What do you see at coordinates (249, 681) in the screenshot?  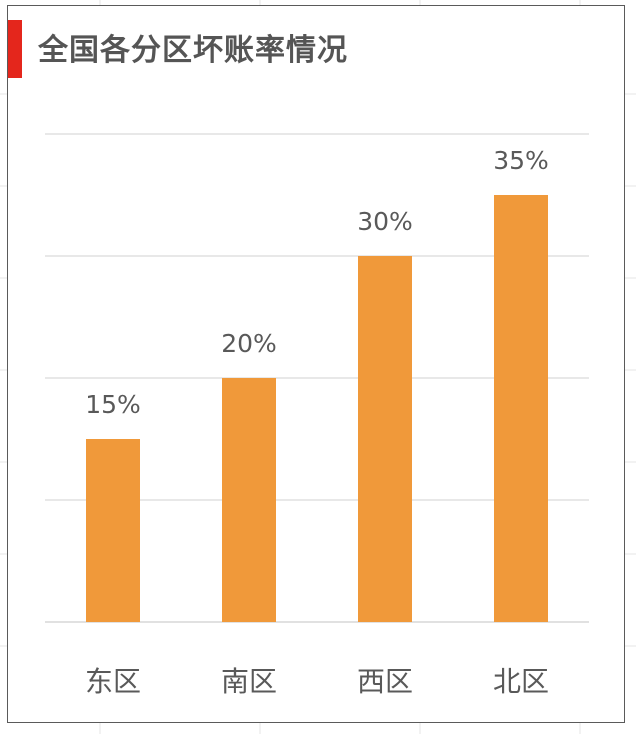 I see `x-tick-label: 南区` at bounding box center [249, 681].